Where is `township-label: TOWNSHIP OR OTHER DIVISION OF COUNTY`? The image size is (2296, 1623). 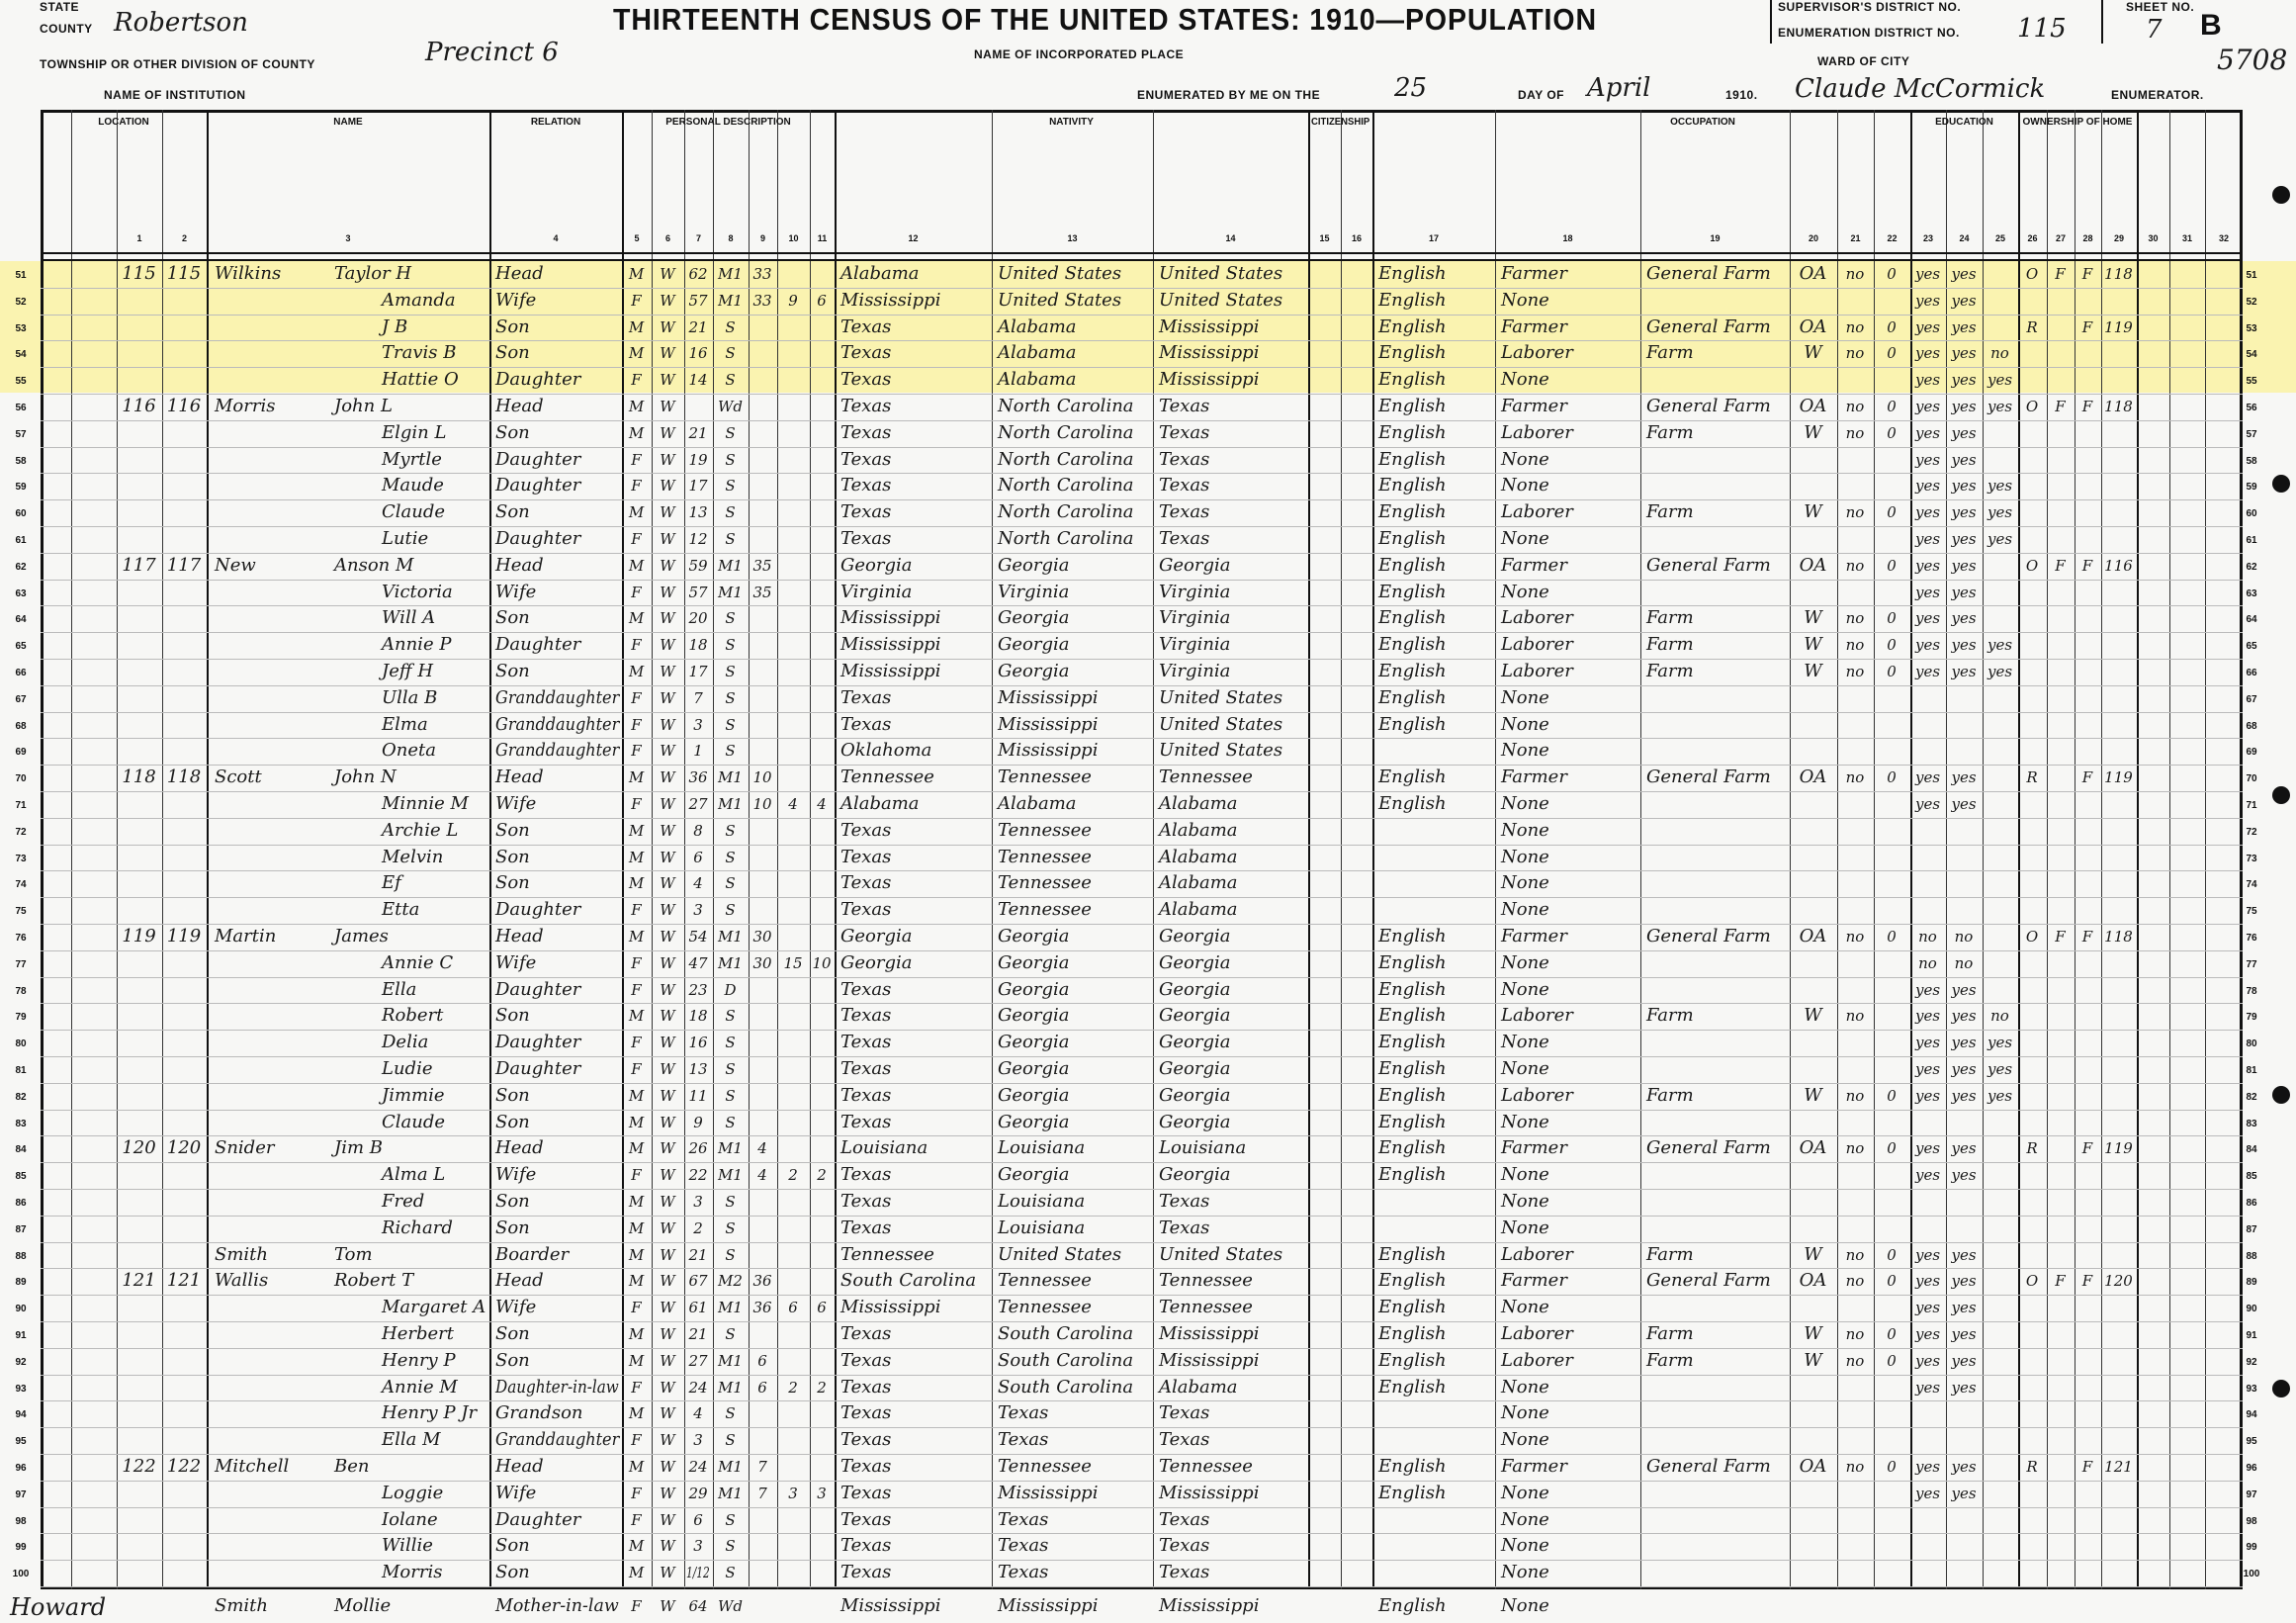 township-label: TOWNSHIP OR OTHER DIVISION OF COUNTY is located at coordinates (178, 64).